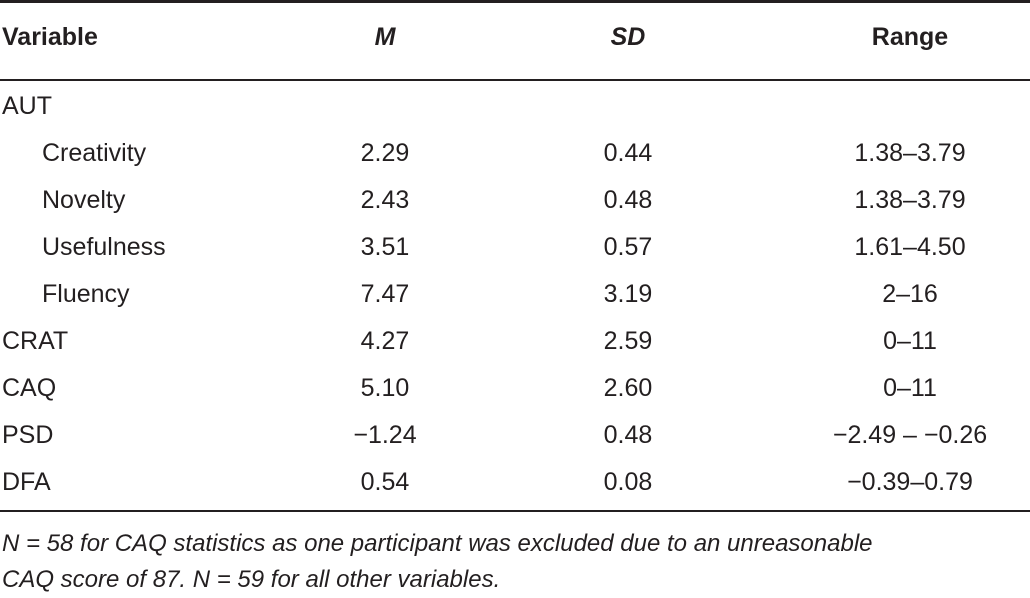 This screenshot has height=598, width=1030. I want to click on table-row: Novelty 2.43 0.48 1.38–3.79, so click(515, 200).